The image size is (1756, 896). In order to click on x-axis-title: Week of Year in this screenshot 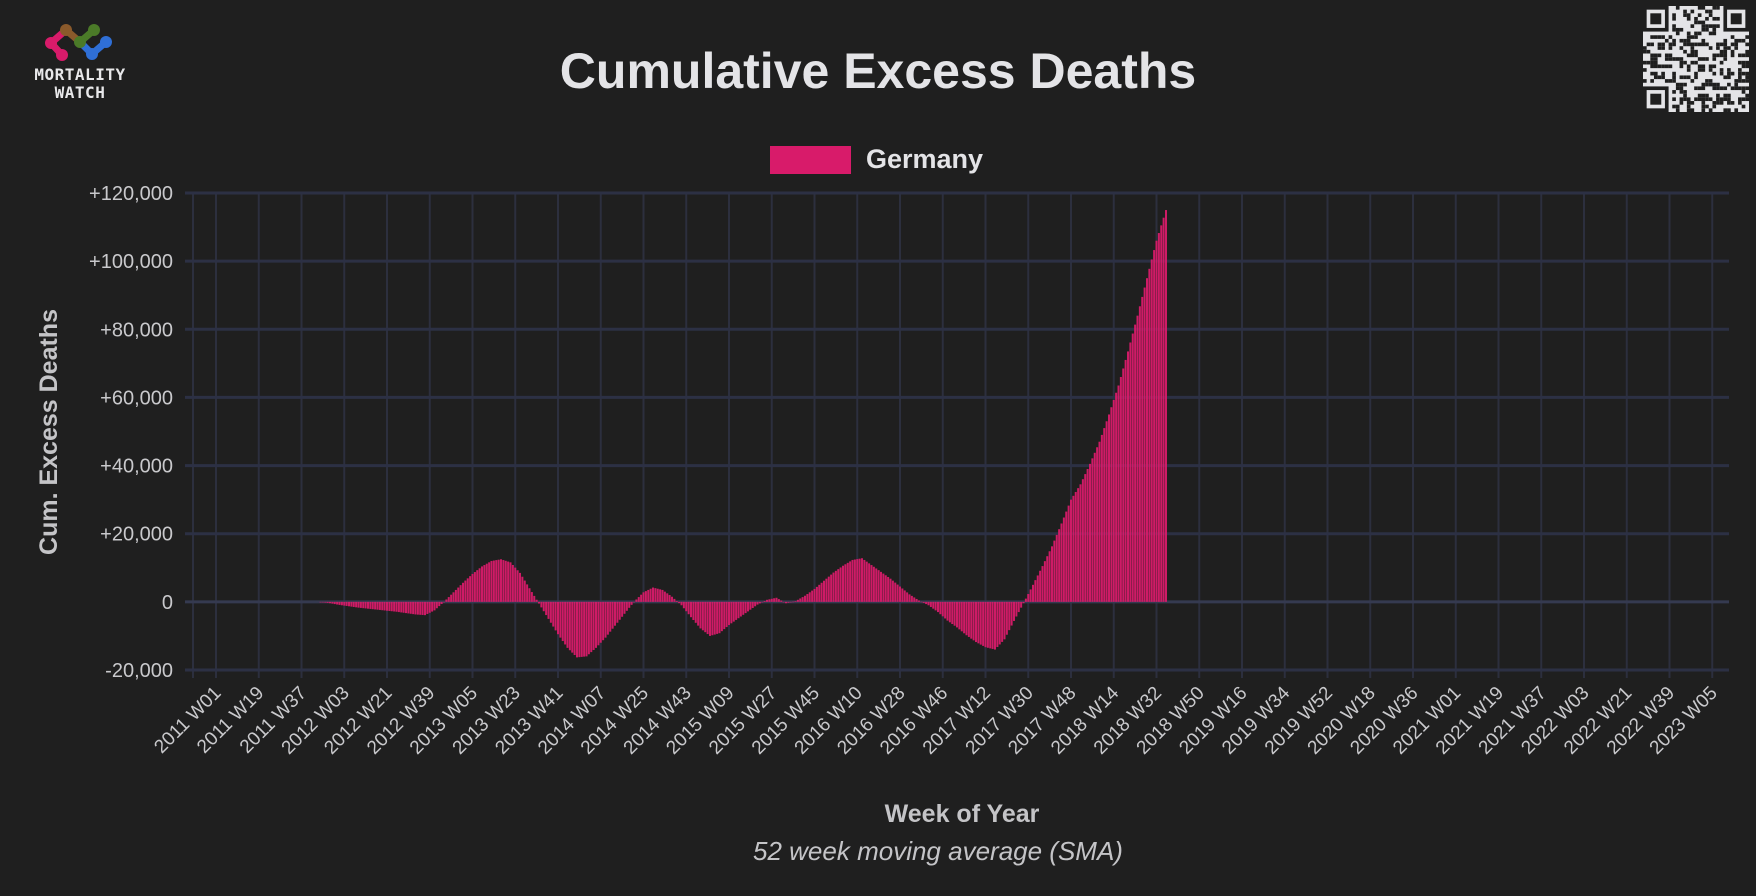, I will do `click(962, 814)`.